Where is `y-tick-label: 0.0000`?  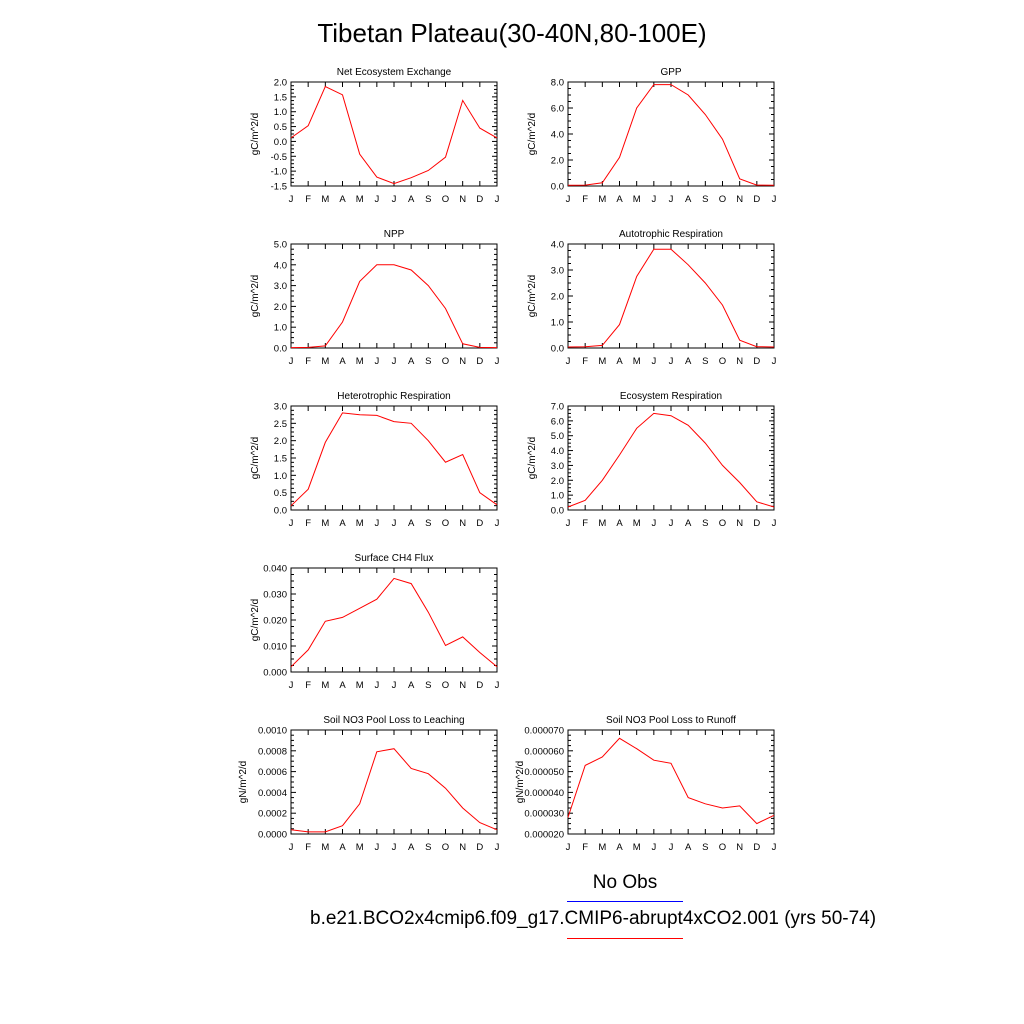 y-tick-label: 0.0000 is located at coordinates (272, 835).